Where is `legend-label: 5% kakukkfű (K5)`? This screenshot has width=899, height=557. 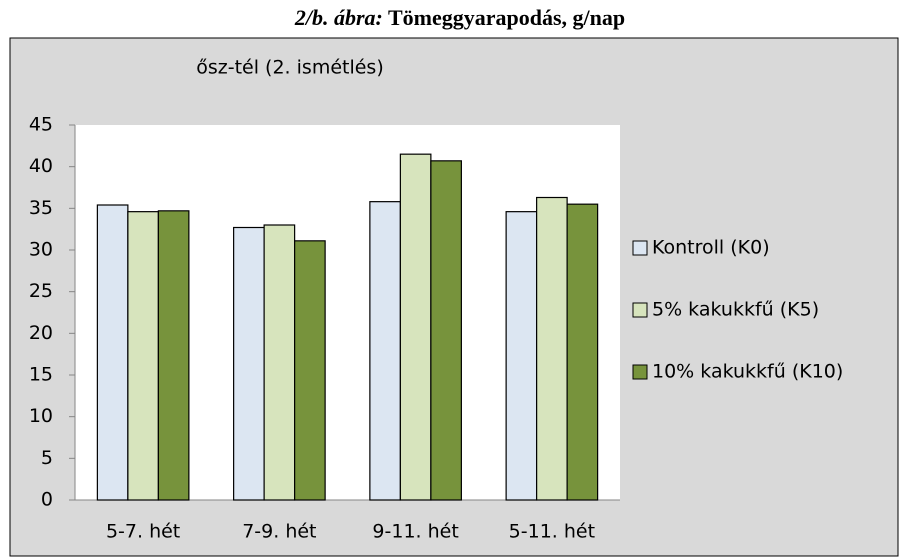
legend-label: 5% kakukkfű (K5) is located at coordinates (735, 310).